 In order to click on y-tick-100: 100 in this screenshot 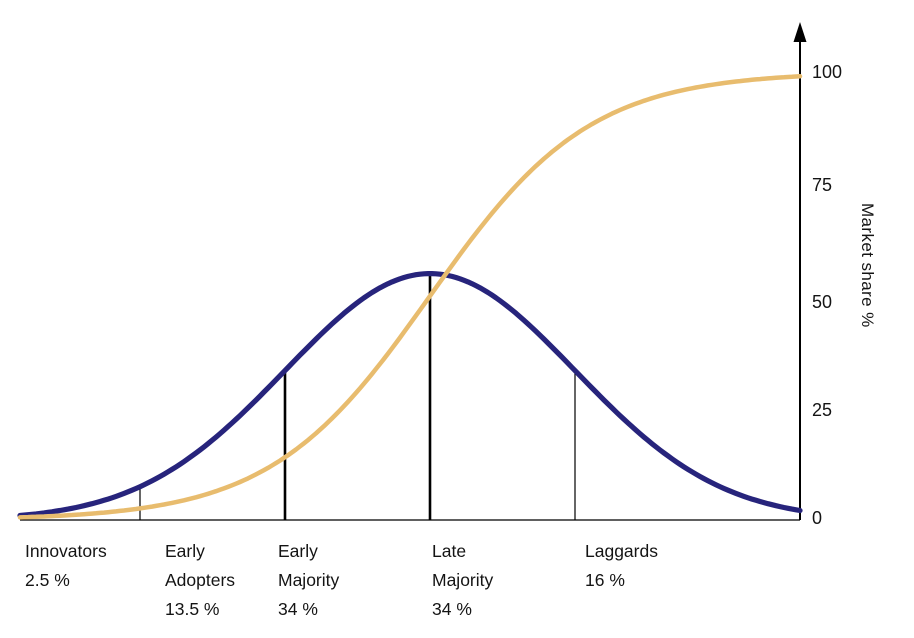, I will do `click(827, 72)`.